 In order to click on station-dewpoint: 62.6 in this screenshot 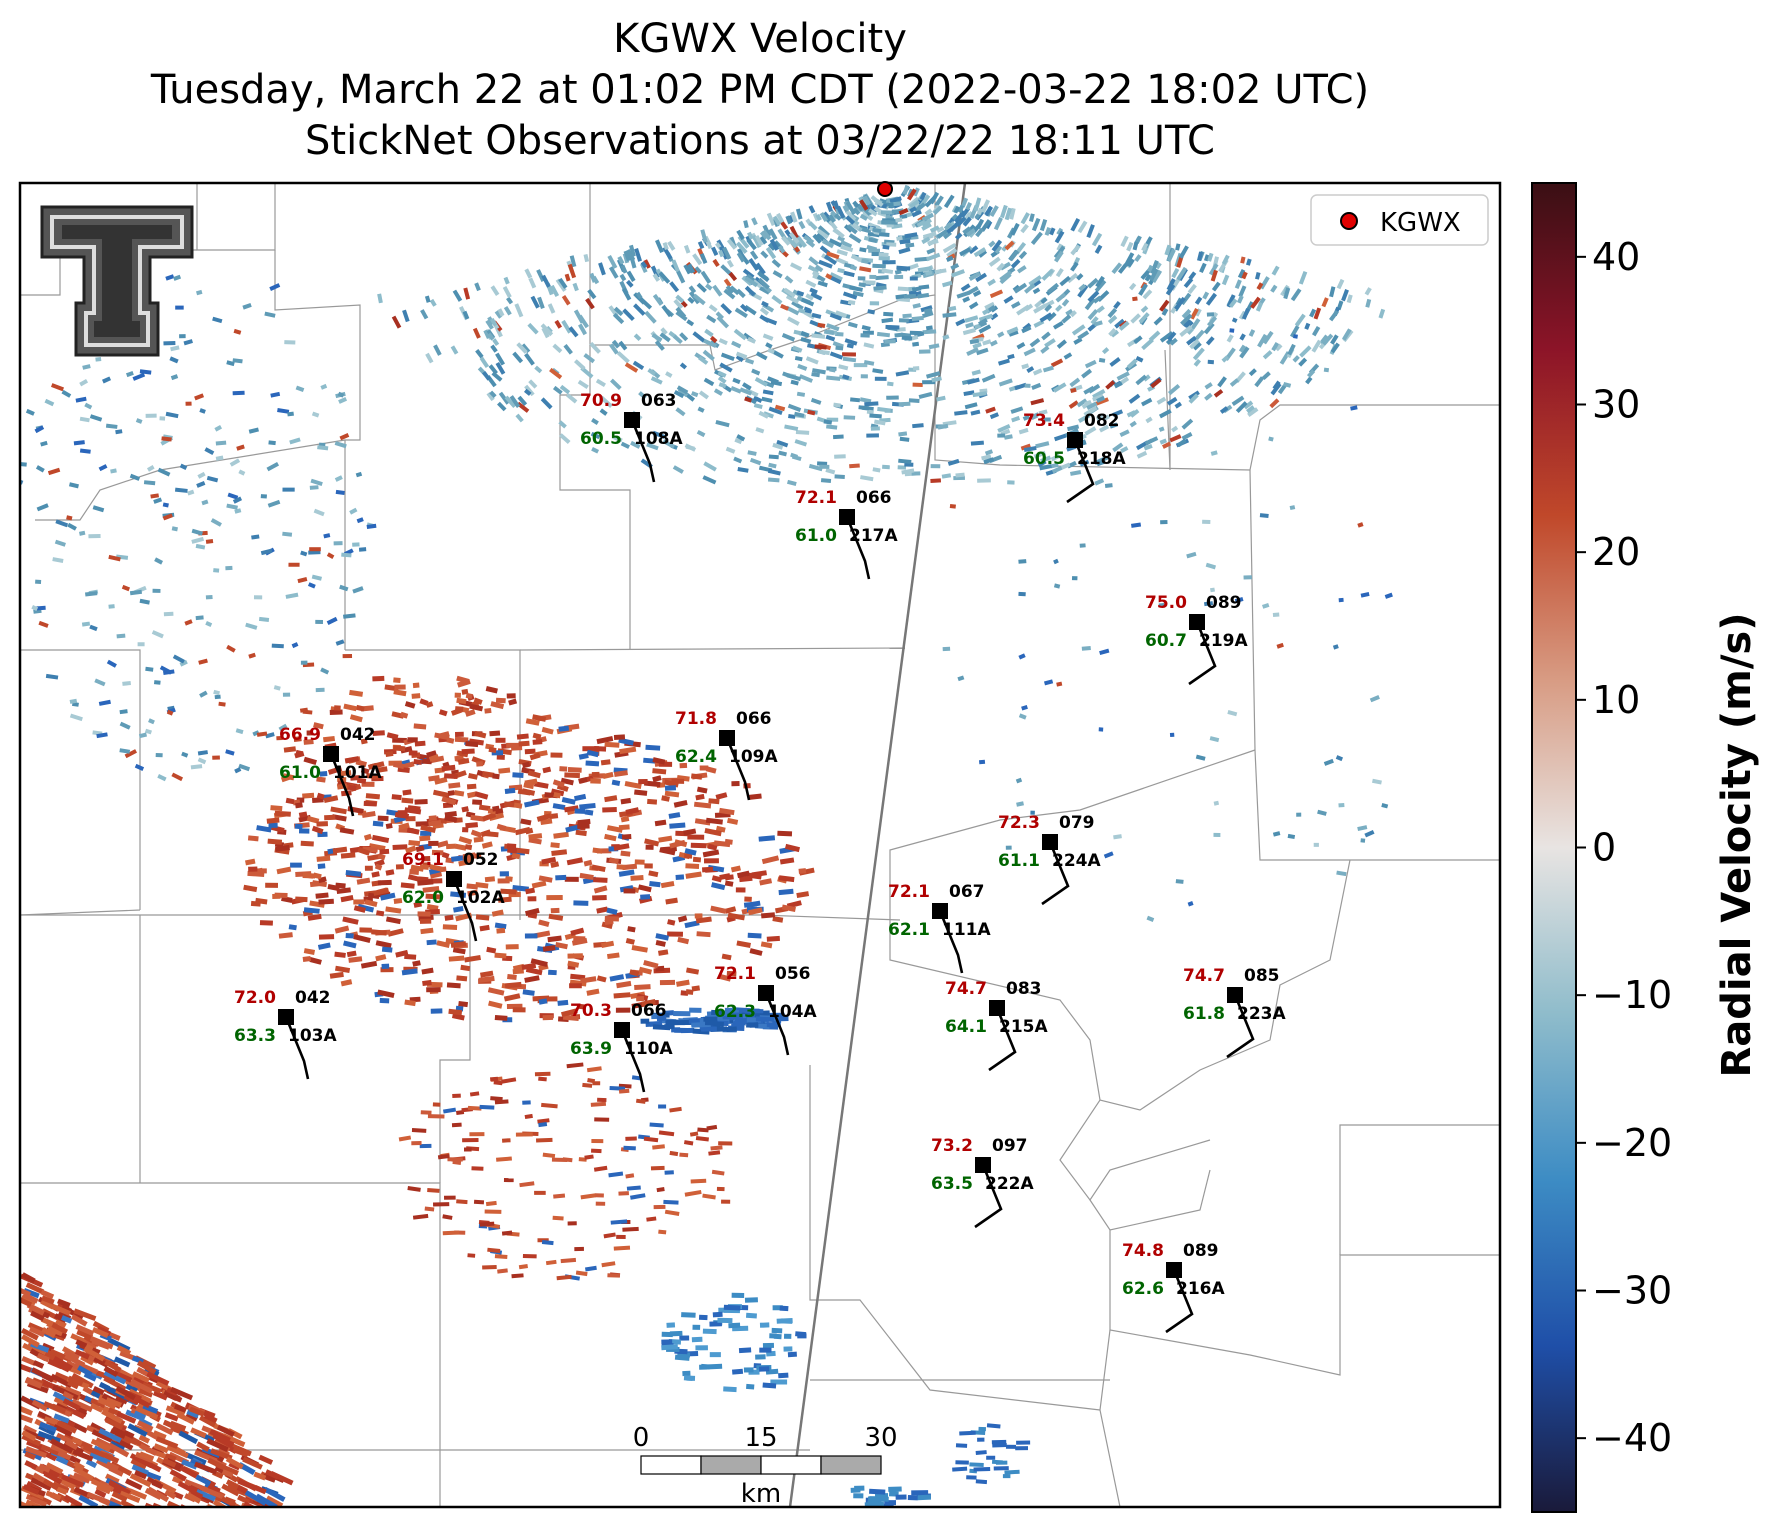, I will do `click(1143, 1289)`.